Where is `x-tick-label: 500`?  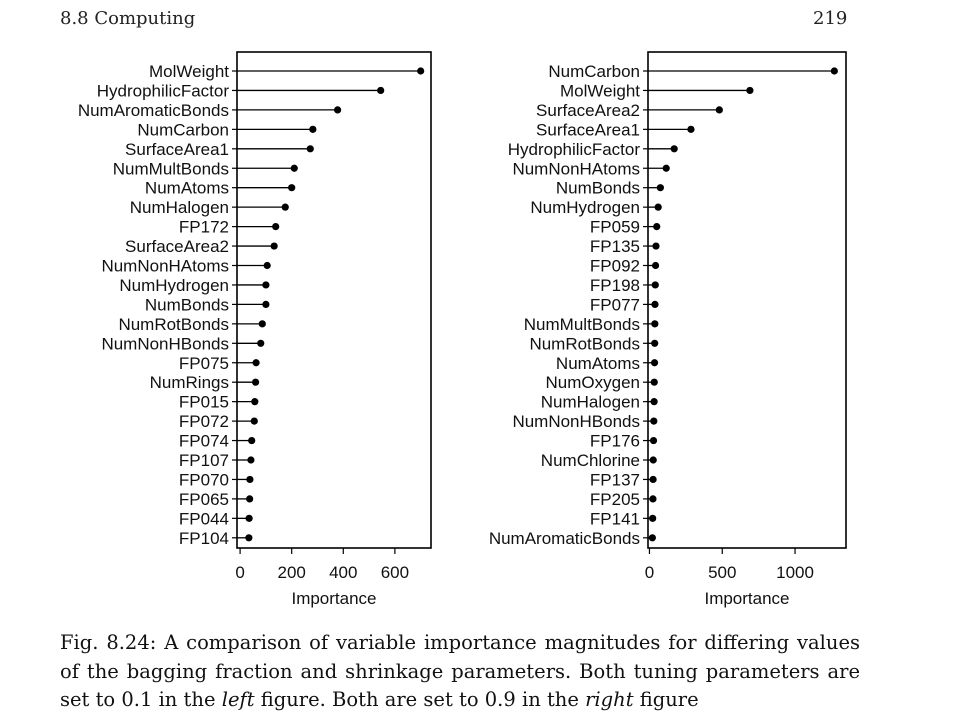
x-tick-label: 500 is located at coordinates (722, 572).